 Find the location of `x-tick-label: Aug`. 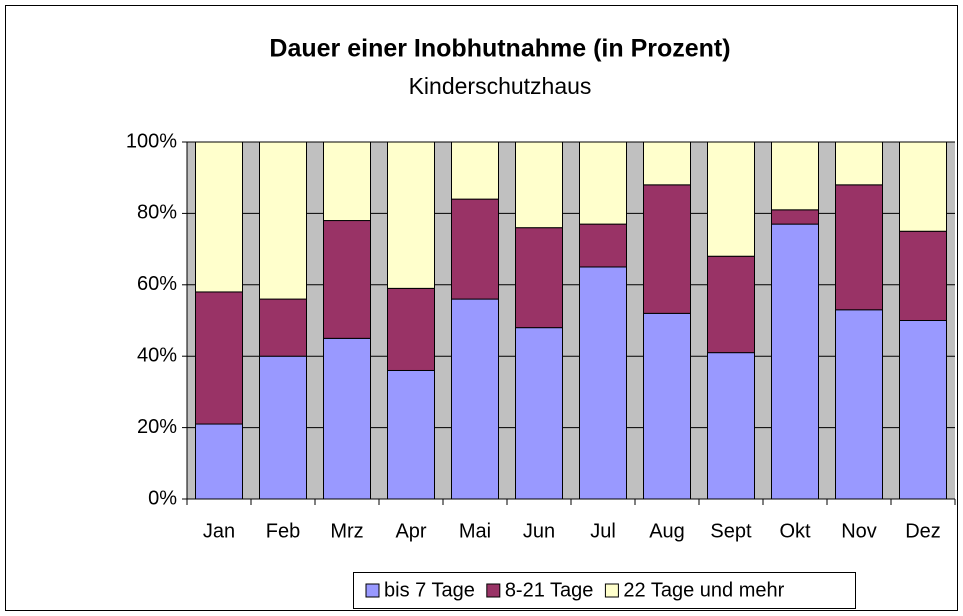

x-tick-label: Aug is located at coordinates (667, 531).